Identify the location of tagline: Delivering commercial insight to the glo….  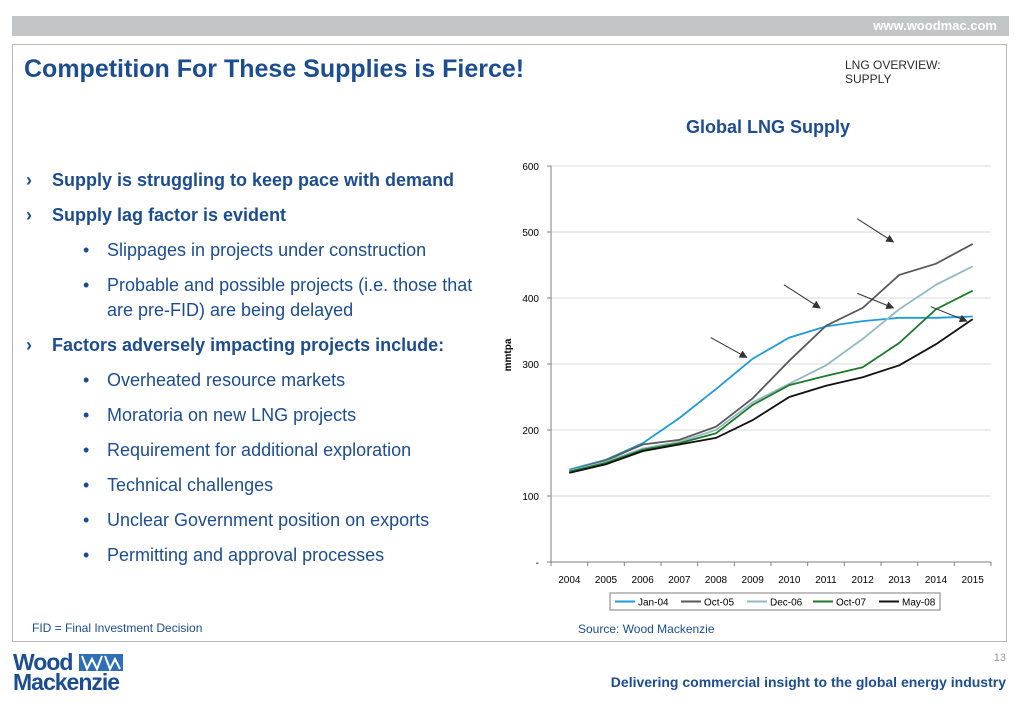
(808, 682).